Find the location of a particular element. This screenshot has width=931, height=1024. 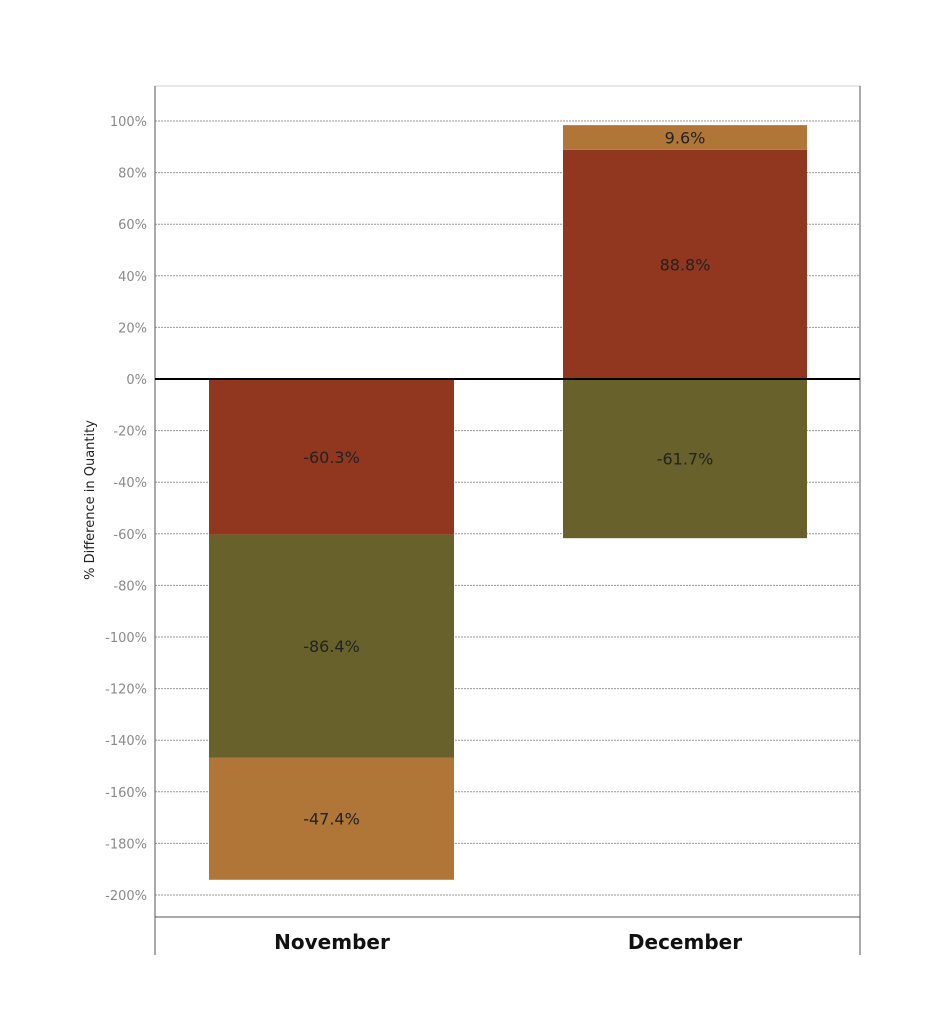

category-label: November is located at coordinates (332, 942).